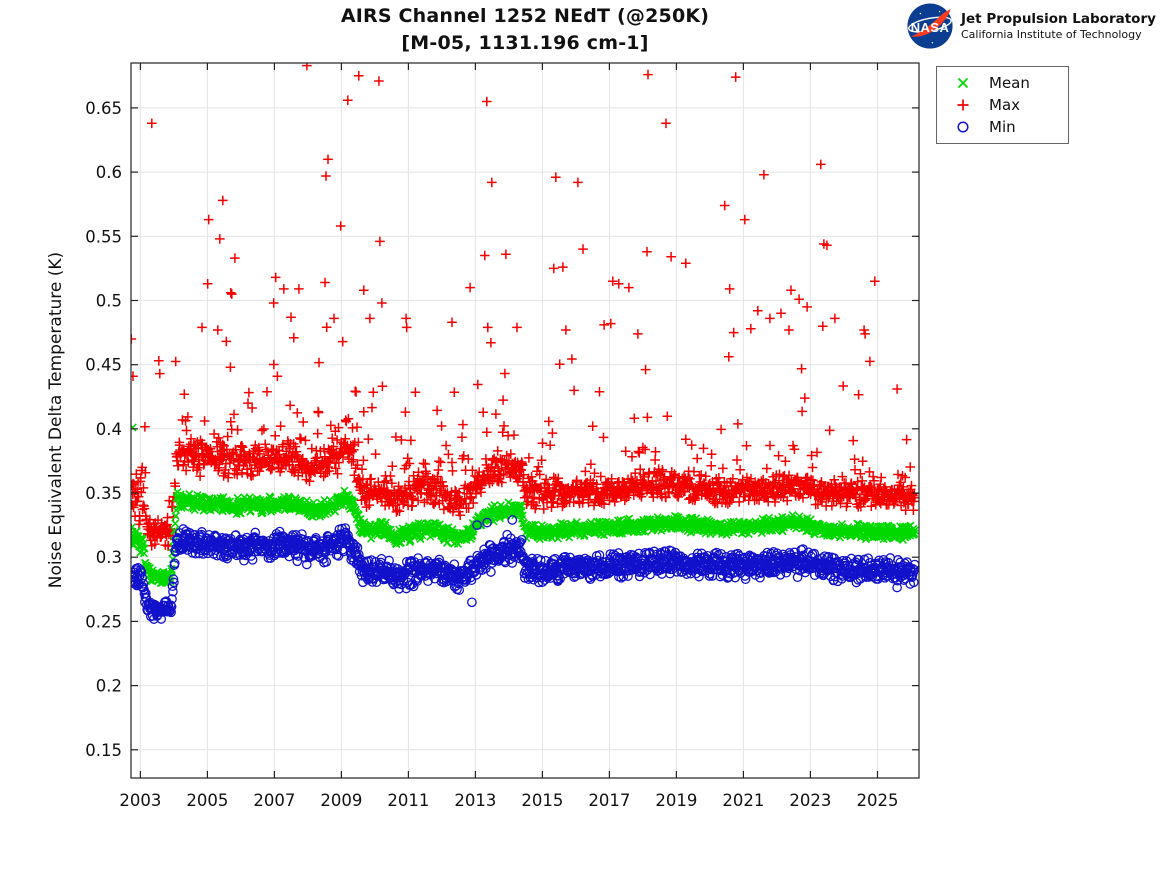  What do you see at coordinates (963, 83) in the screenshot?
I see `mean-marker-icon` at bounding box center [963, 83].